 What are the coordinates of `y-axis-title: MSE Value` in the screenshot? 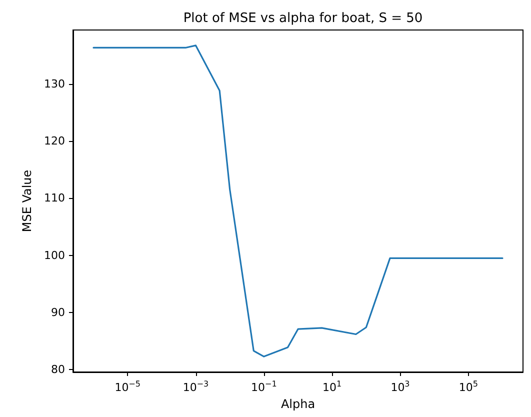 It's located at (27, 201).